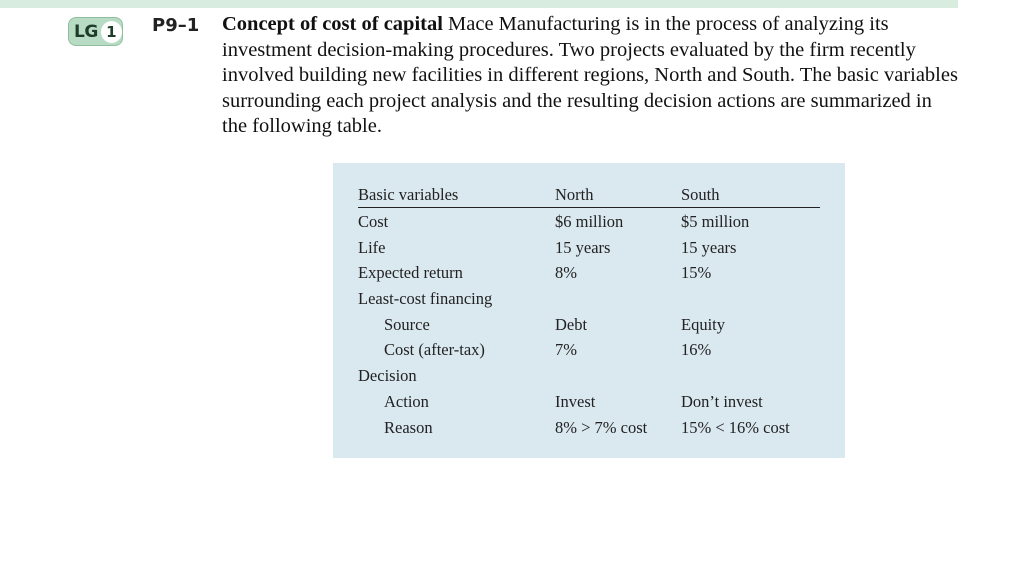 The image size is (1024, 573). I want to click on table-row: Source Debt Equity, so click(589, 325).